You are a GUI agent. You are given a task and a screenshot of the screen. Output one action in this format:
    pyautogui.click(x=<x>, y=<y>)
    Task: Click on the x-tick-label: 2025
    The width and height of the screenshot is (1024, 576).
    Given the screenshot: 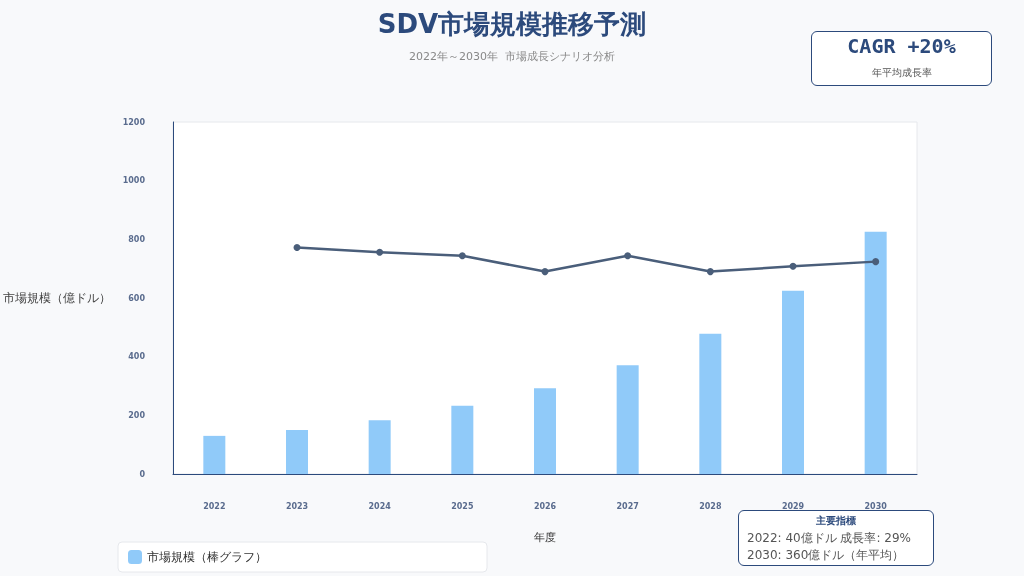 What is the action you would take?
    pyautogui.click(x=462, y=506)
    